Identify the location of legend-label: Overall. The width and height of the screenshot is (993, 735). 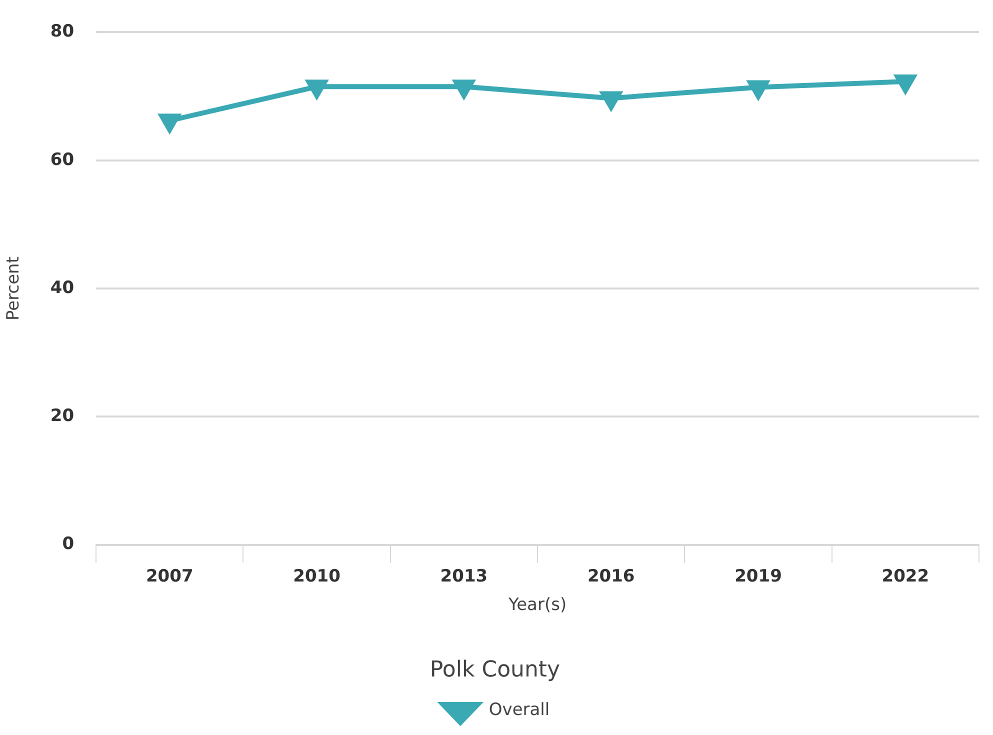
(519, 710).